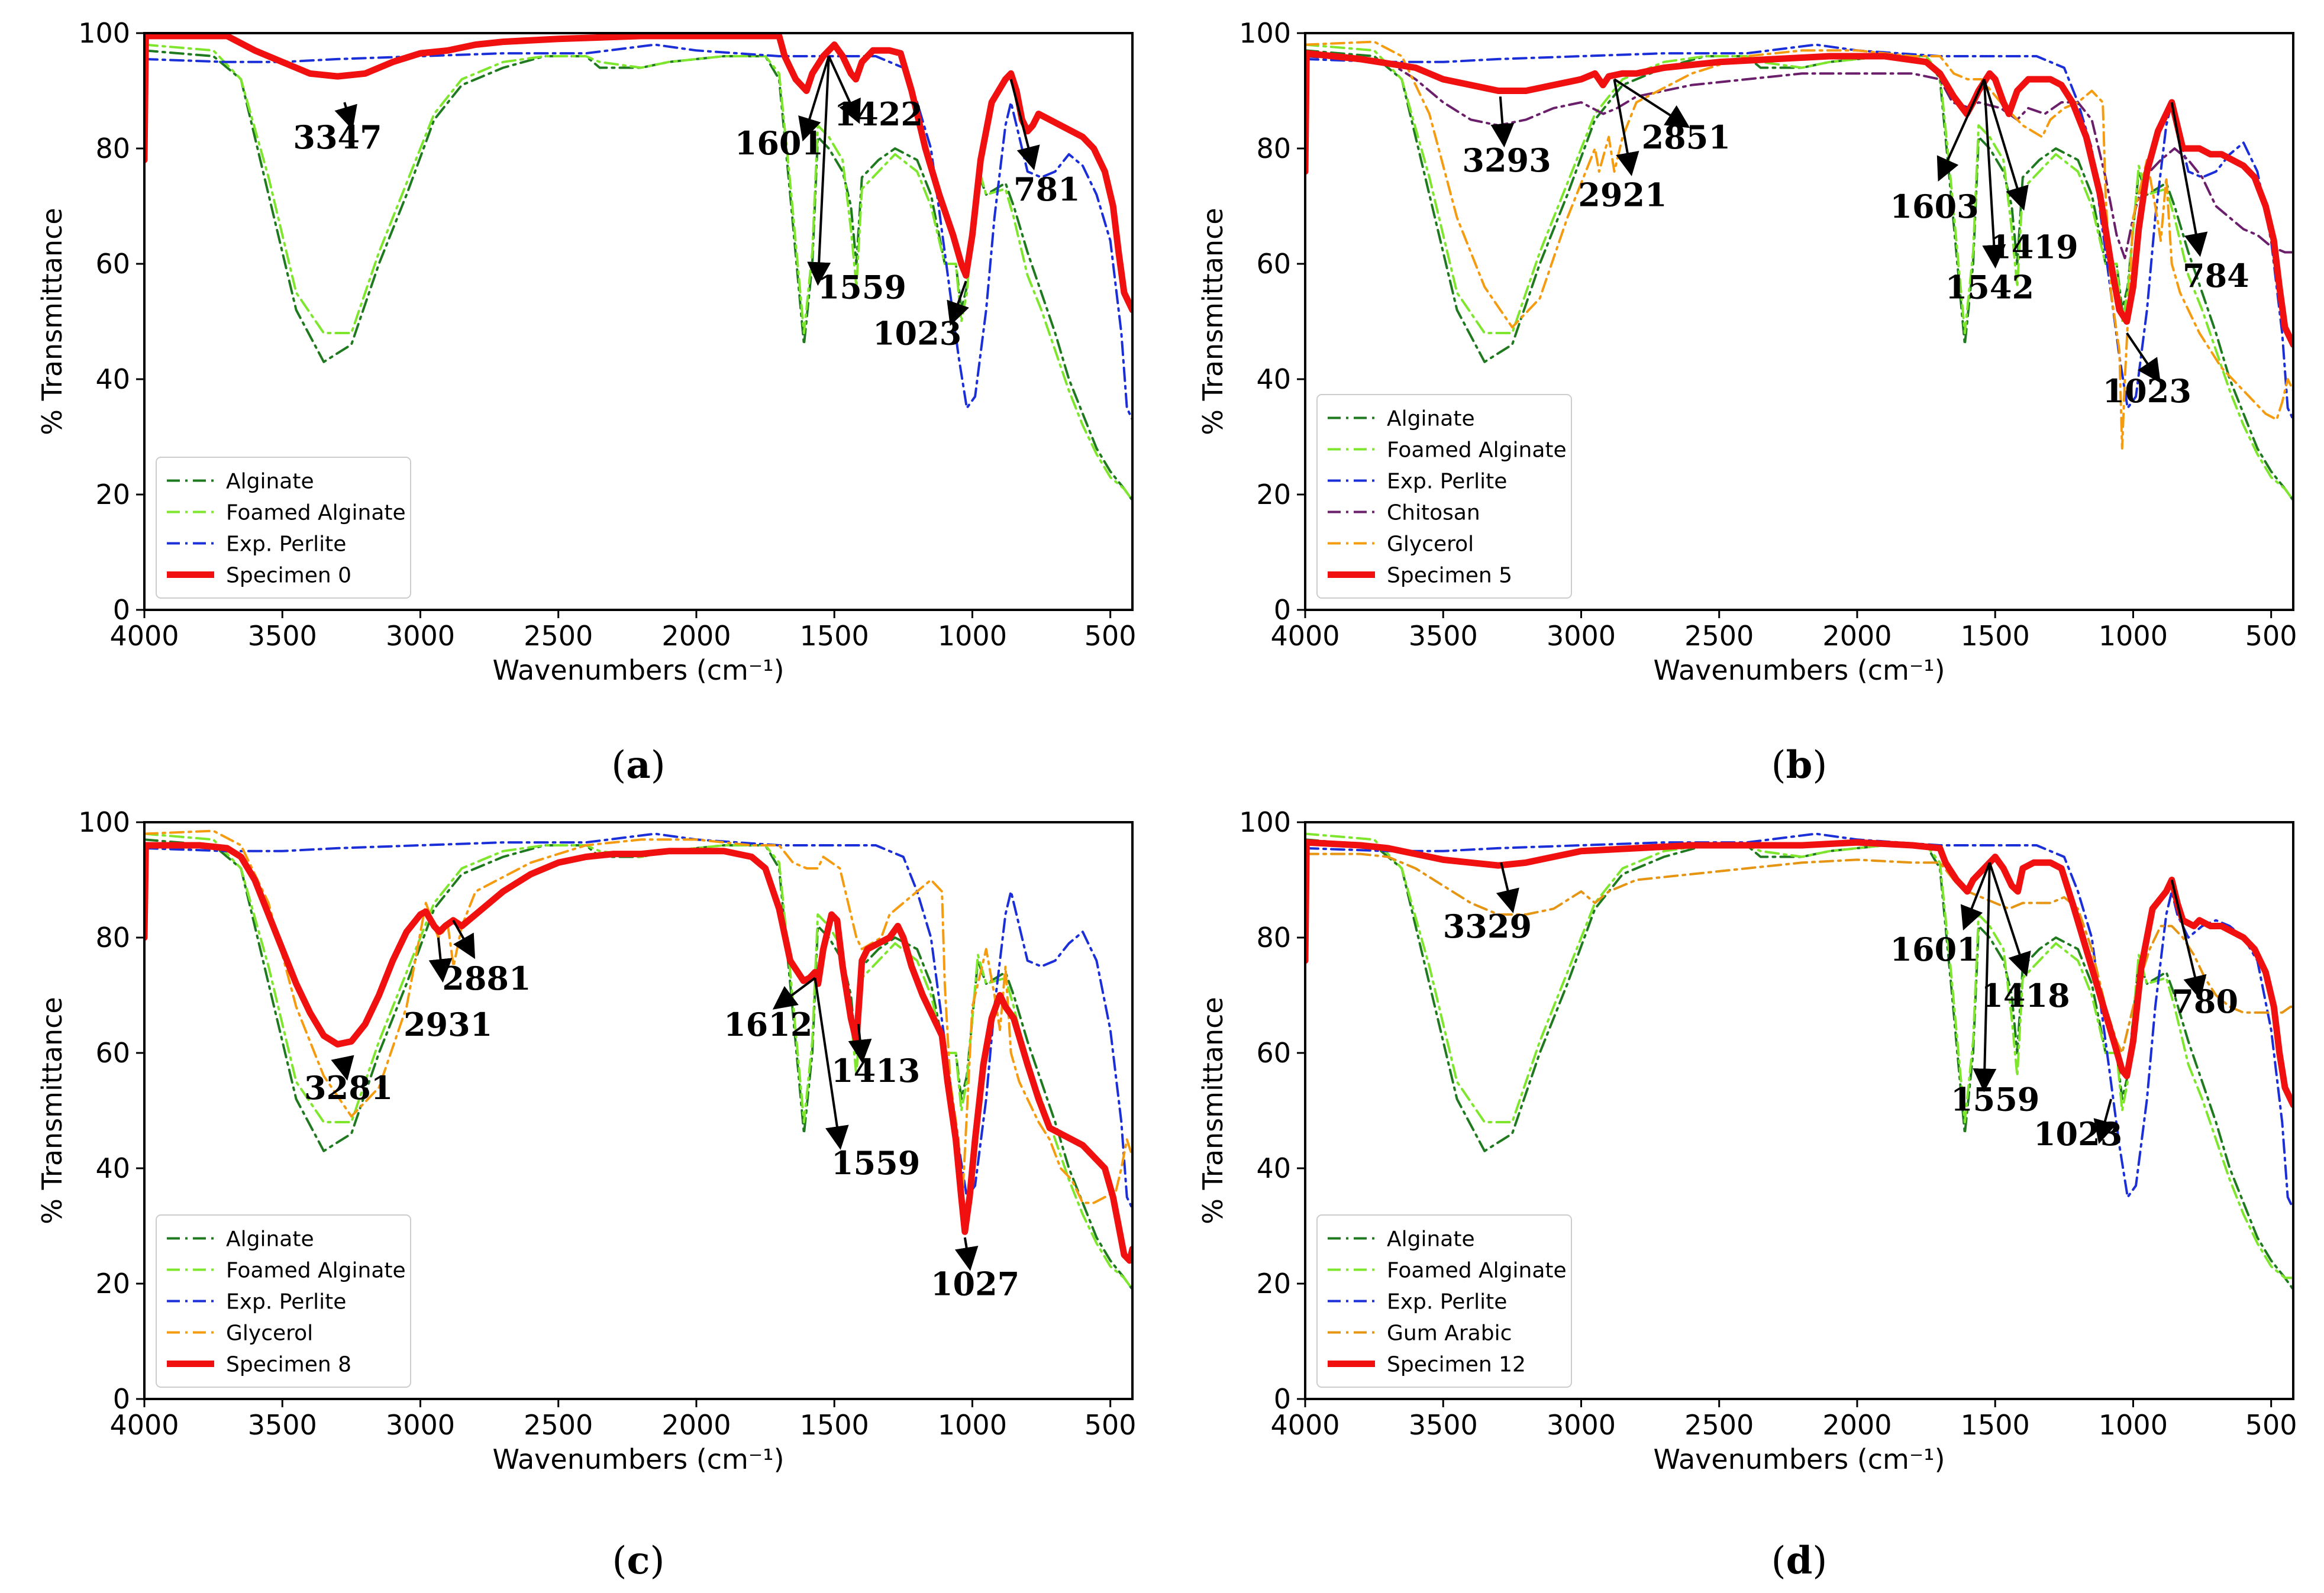 The height and width of the screenshot is (1593, 2324). I want to click on panel-a-legend-entry: Foamed Alginate, so click(316, 513).